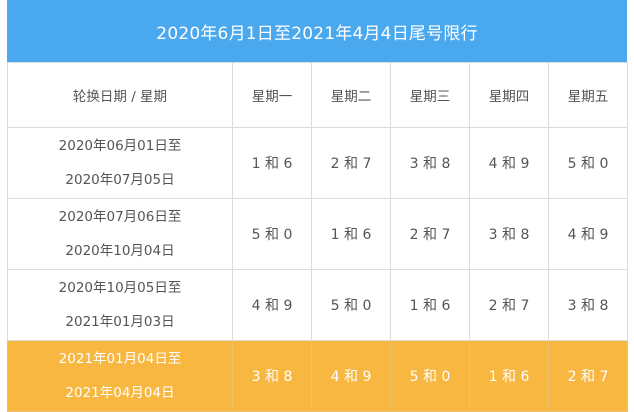 This screenshot has height=412, width=634. I want to click on period-end: 2020年07月05日, so click(120, 180).